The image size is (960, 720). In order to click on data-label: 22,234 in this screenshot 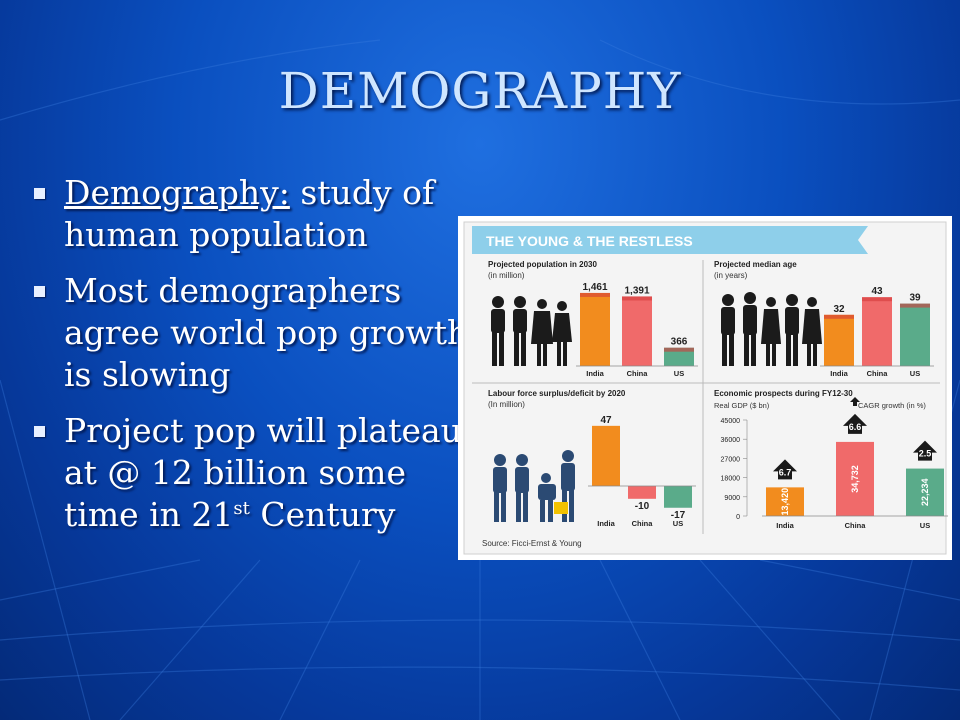, I will do `click(925, 493)`.